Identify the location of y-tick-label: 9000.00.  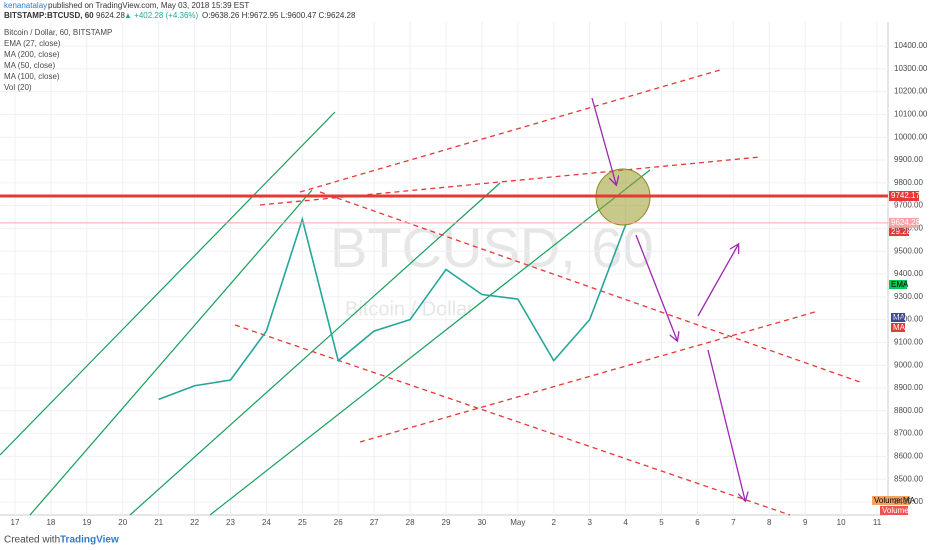
(908, 364).